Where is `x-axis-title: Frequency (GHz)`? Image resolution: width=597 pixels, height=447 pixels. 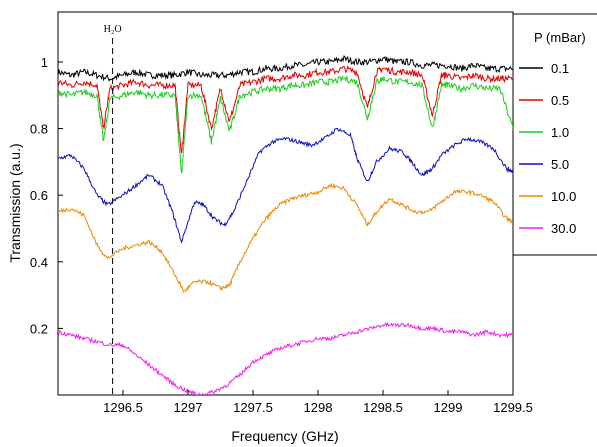
x-axis-title: Frequency (GHz) is located at coordinates (284, 436).